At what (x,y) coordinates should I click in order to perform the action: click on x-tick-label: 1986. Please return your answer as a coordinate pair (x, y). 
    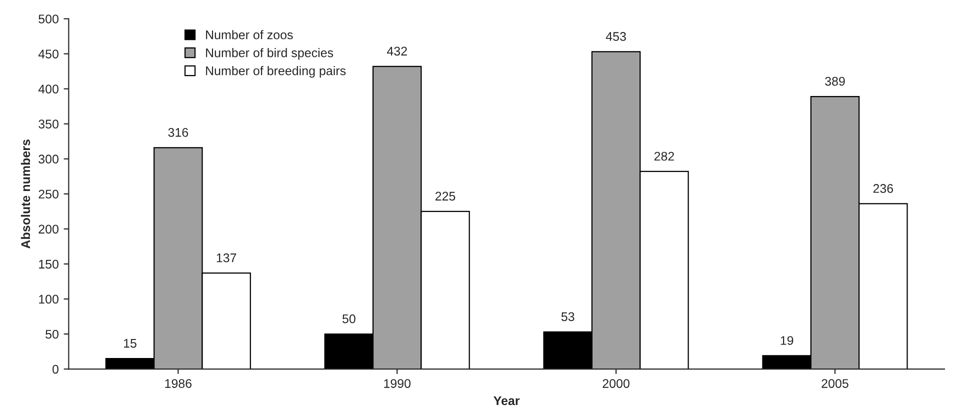
    Looking at the image, I should click on (178, 383).